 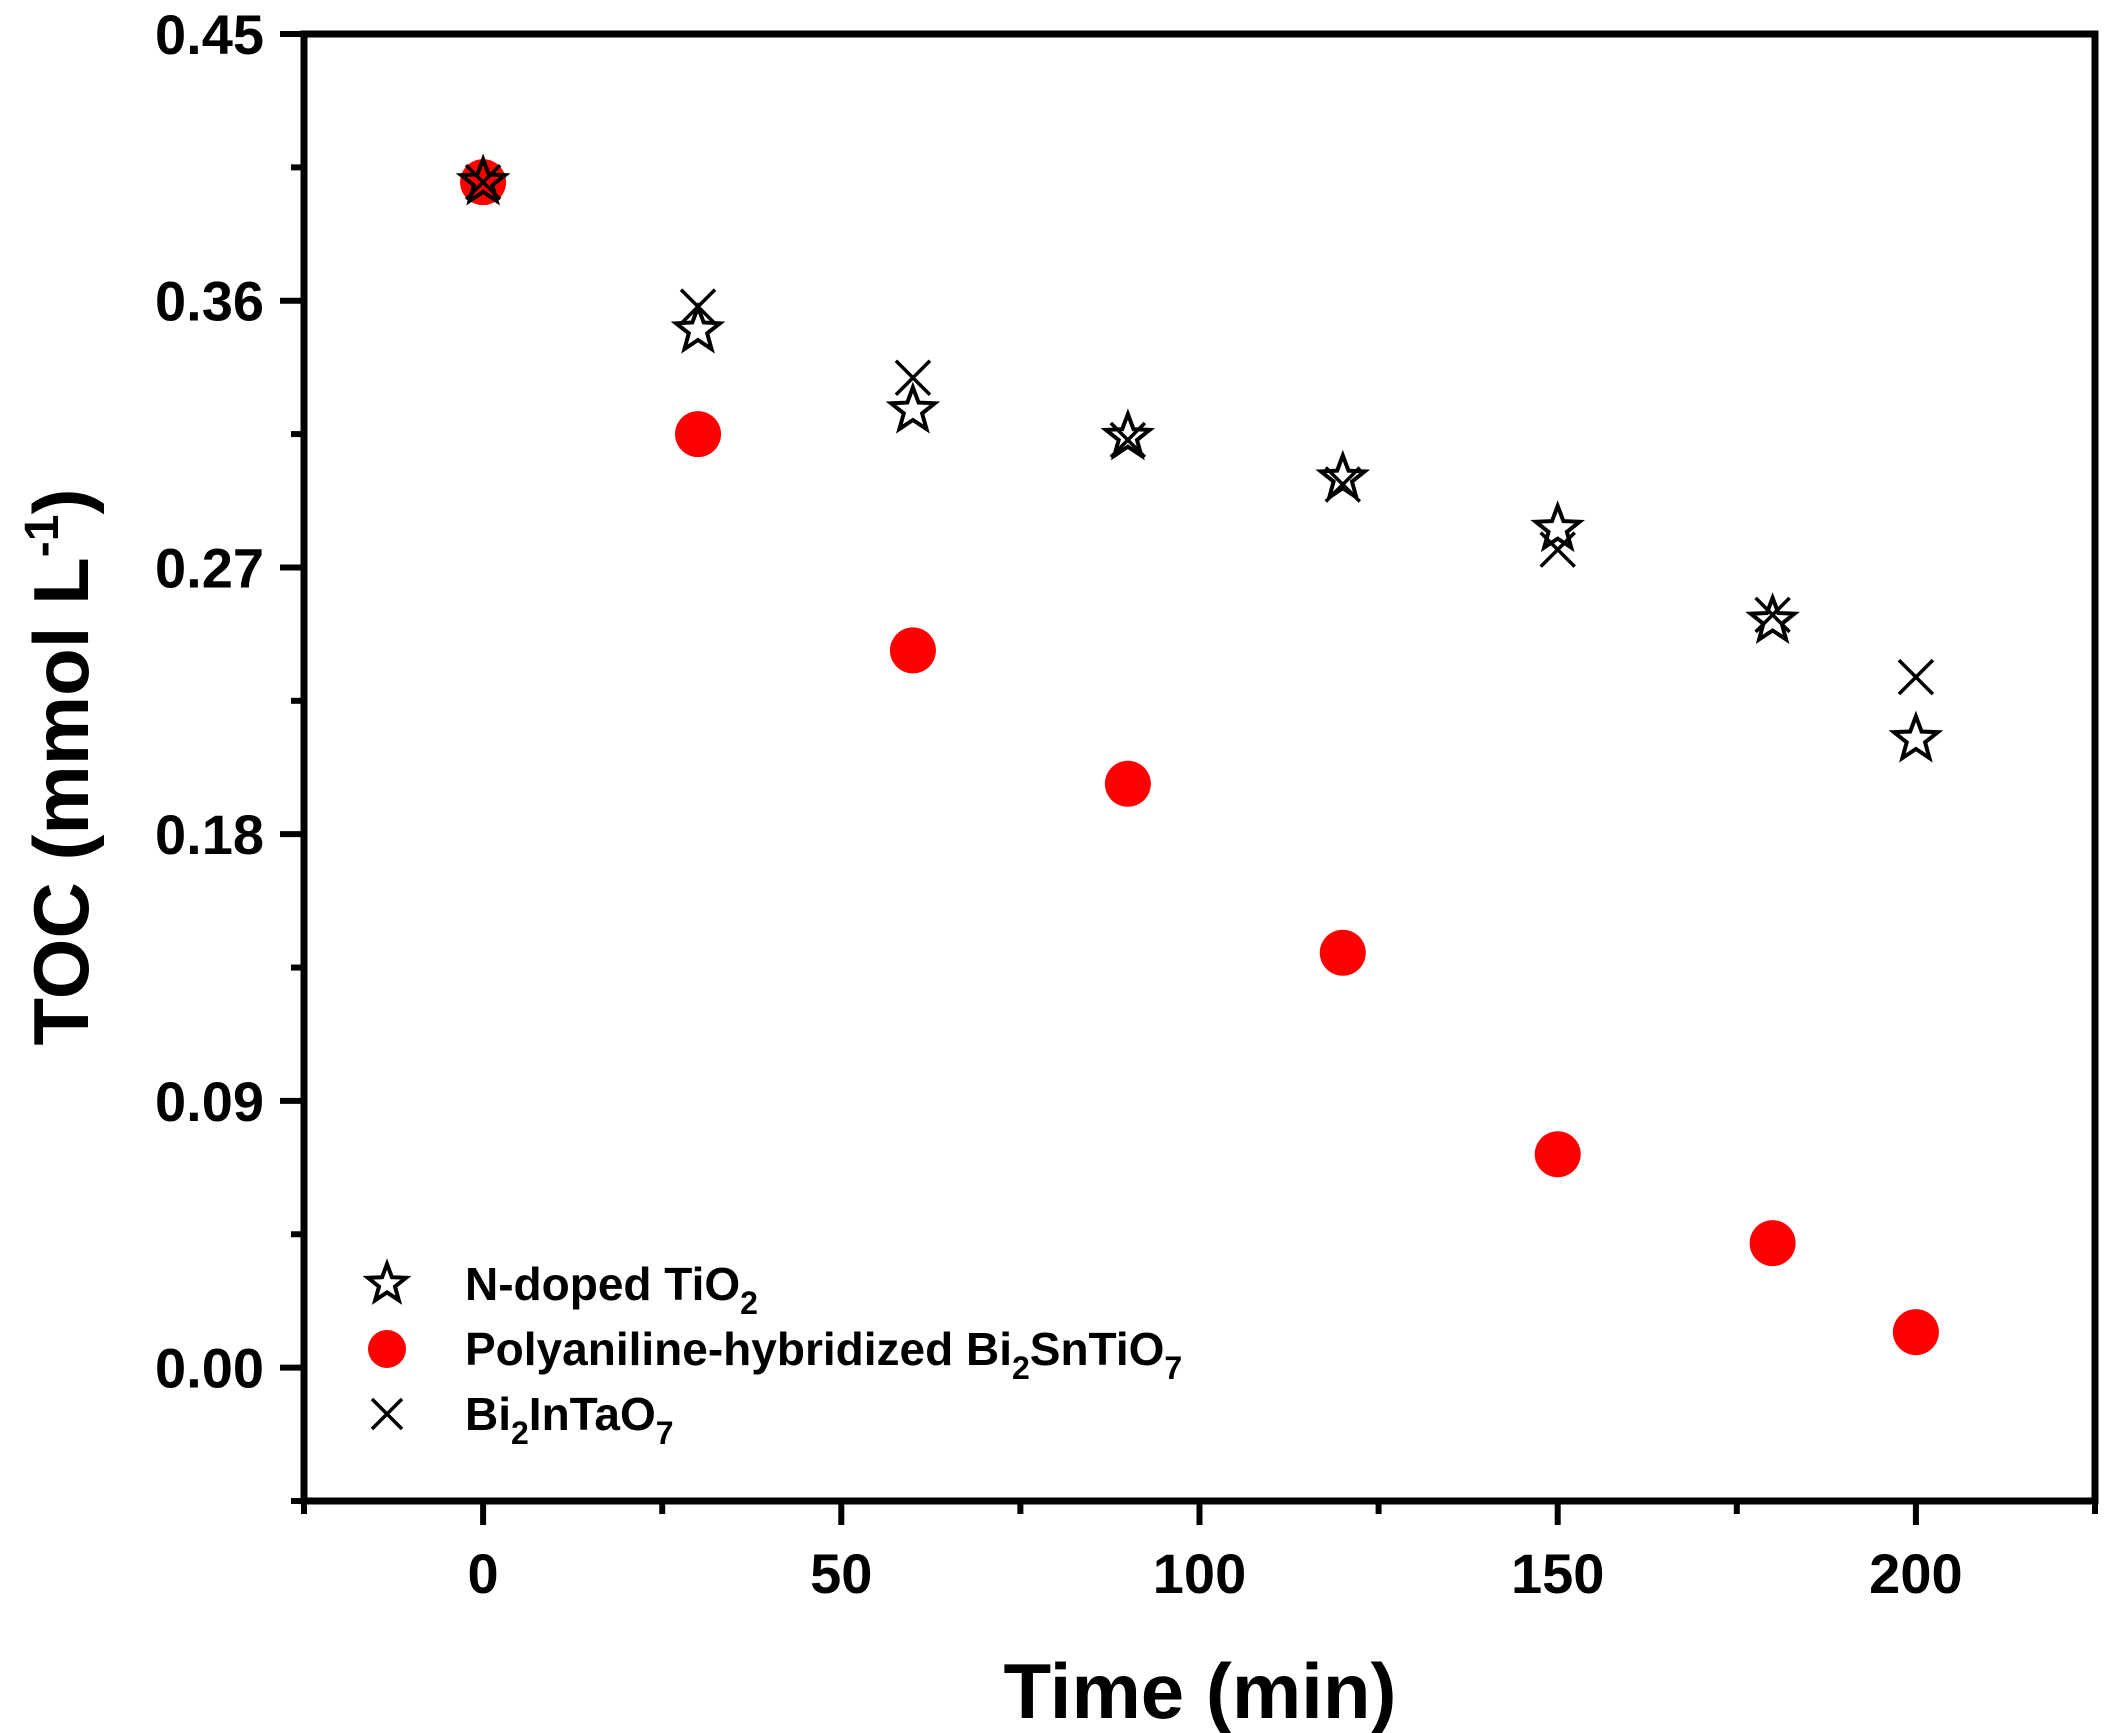 What do you see at coordinates (520, 1433) in the screenshot?
I see `legend-label-2-part-1: 2` at bounding box center [520, 1433].